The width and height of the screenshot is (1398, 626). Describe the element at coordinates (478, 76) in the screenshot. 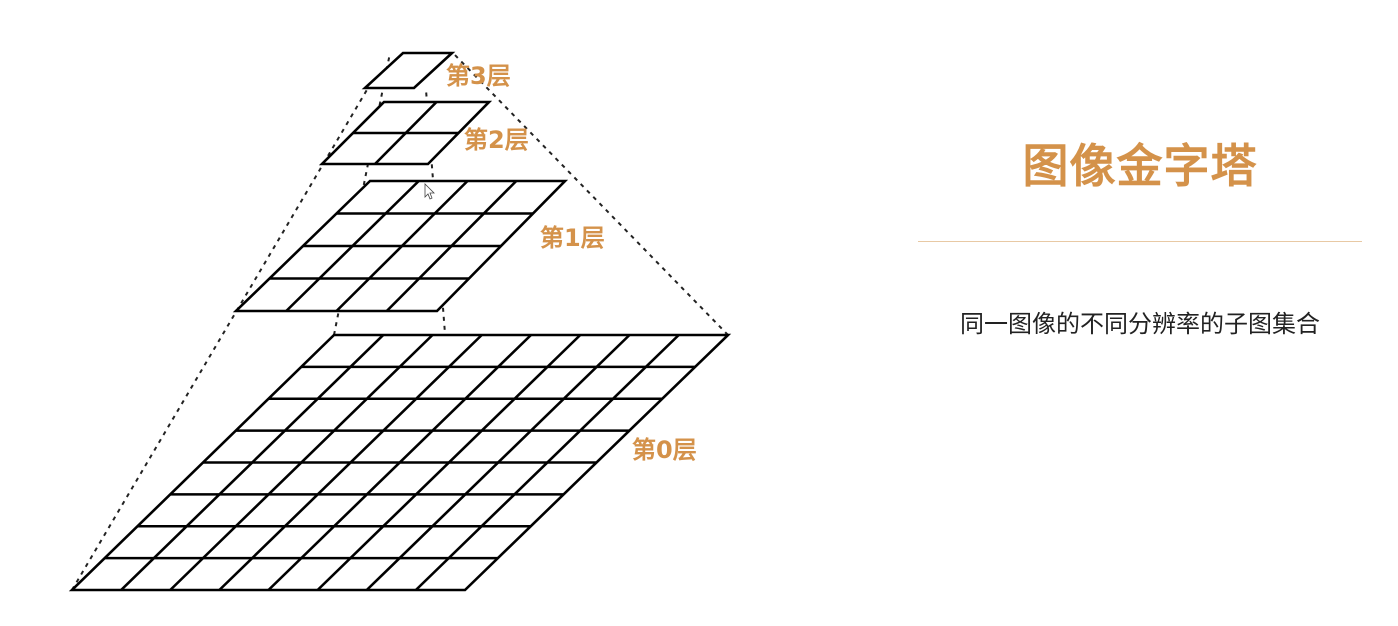

I see `layer-3-label: 第3层` at that location.